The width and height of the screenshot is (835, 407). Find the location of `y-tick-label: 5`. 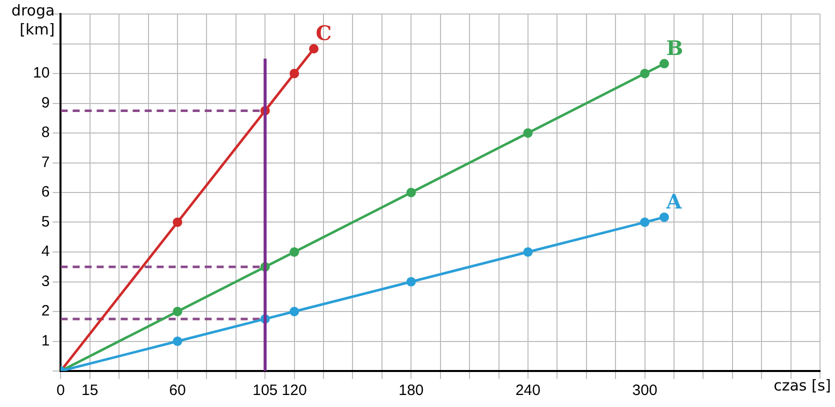

y-tick-label: 5 is located at coordinates (45, 221).